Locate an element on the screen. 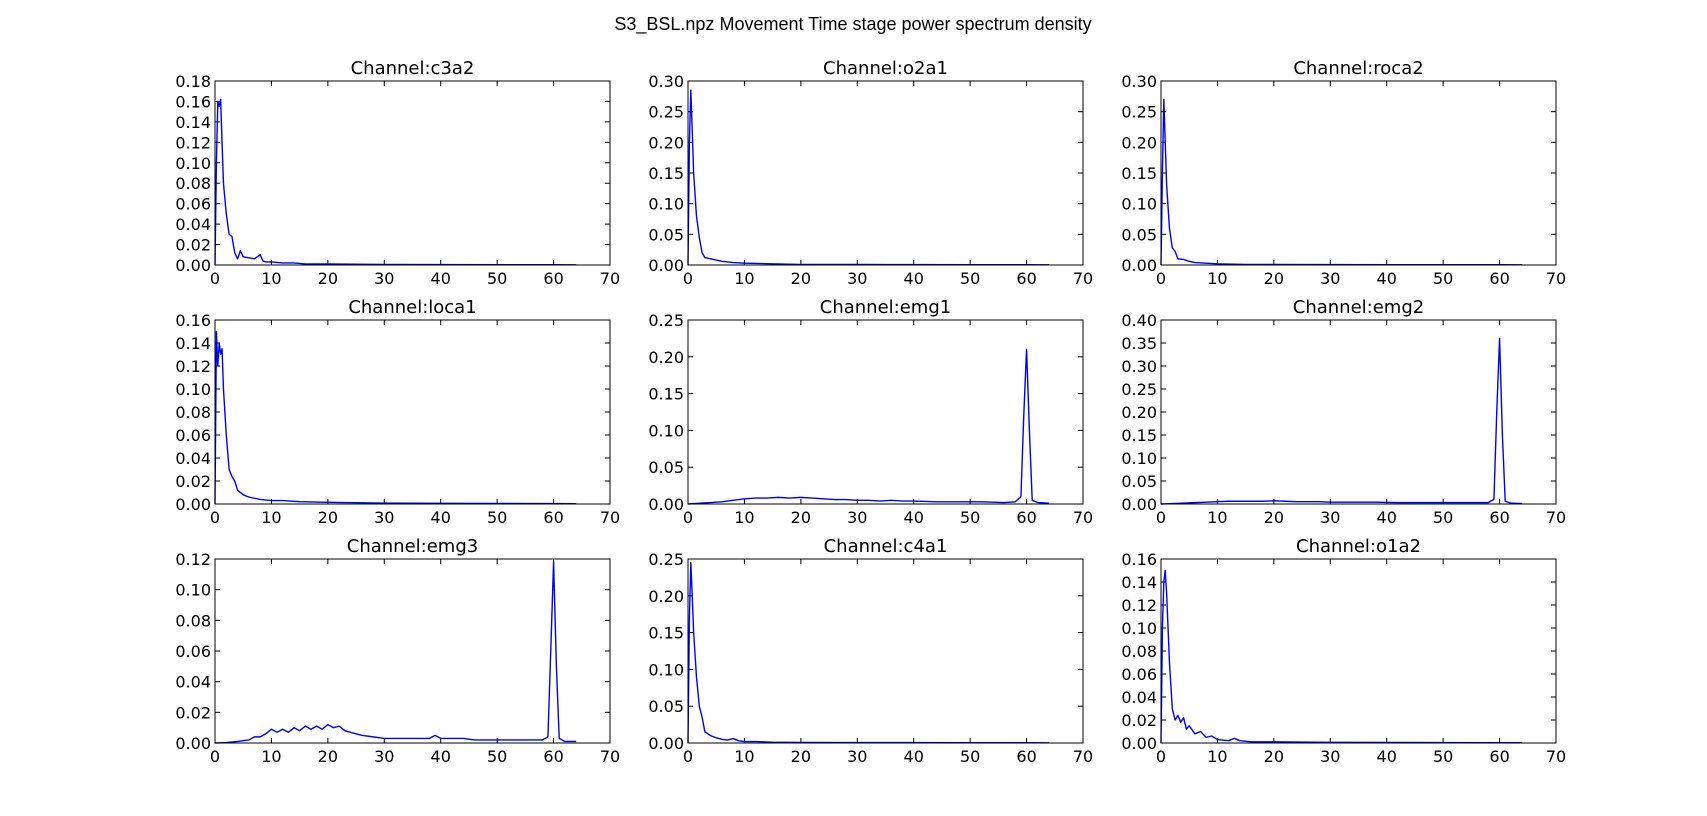 The image size is (1707, 816). panel-title: Channel:emg2 is located at coordinates (1358, 307).